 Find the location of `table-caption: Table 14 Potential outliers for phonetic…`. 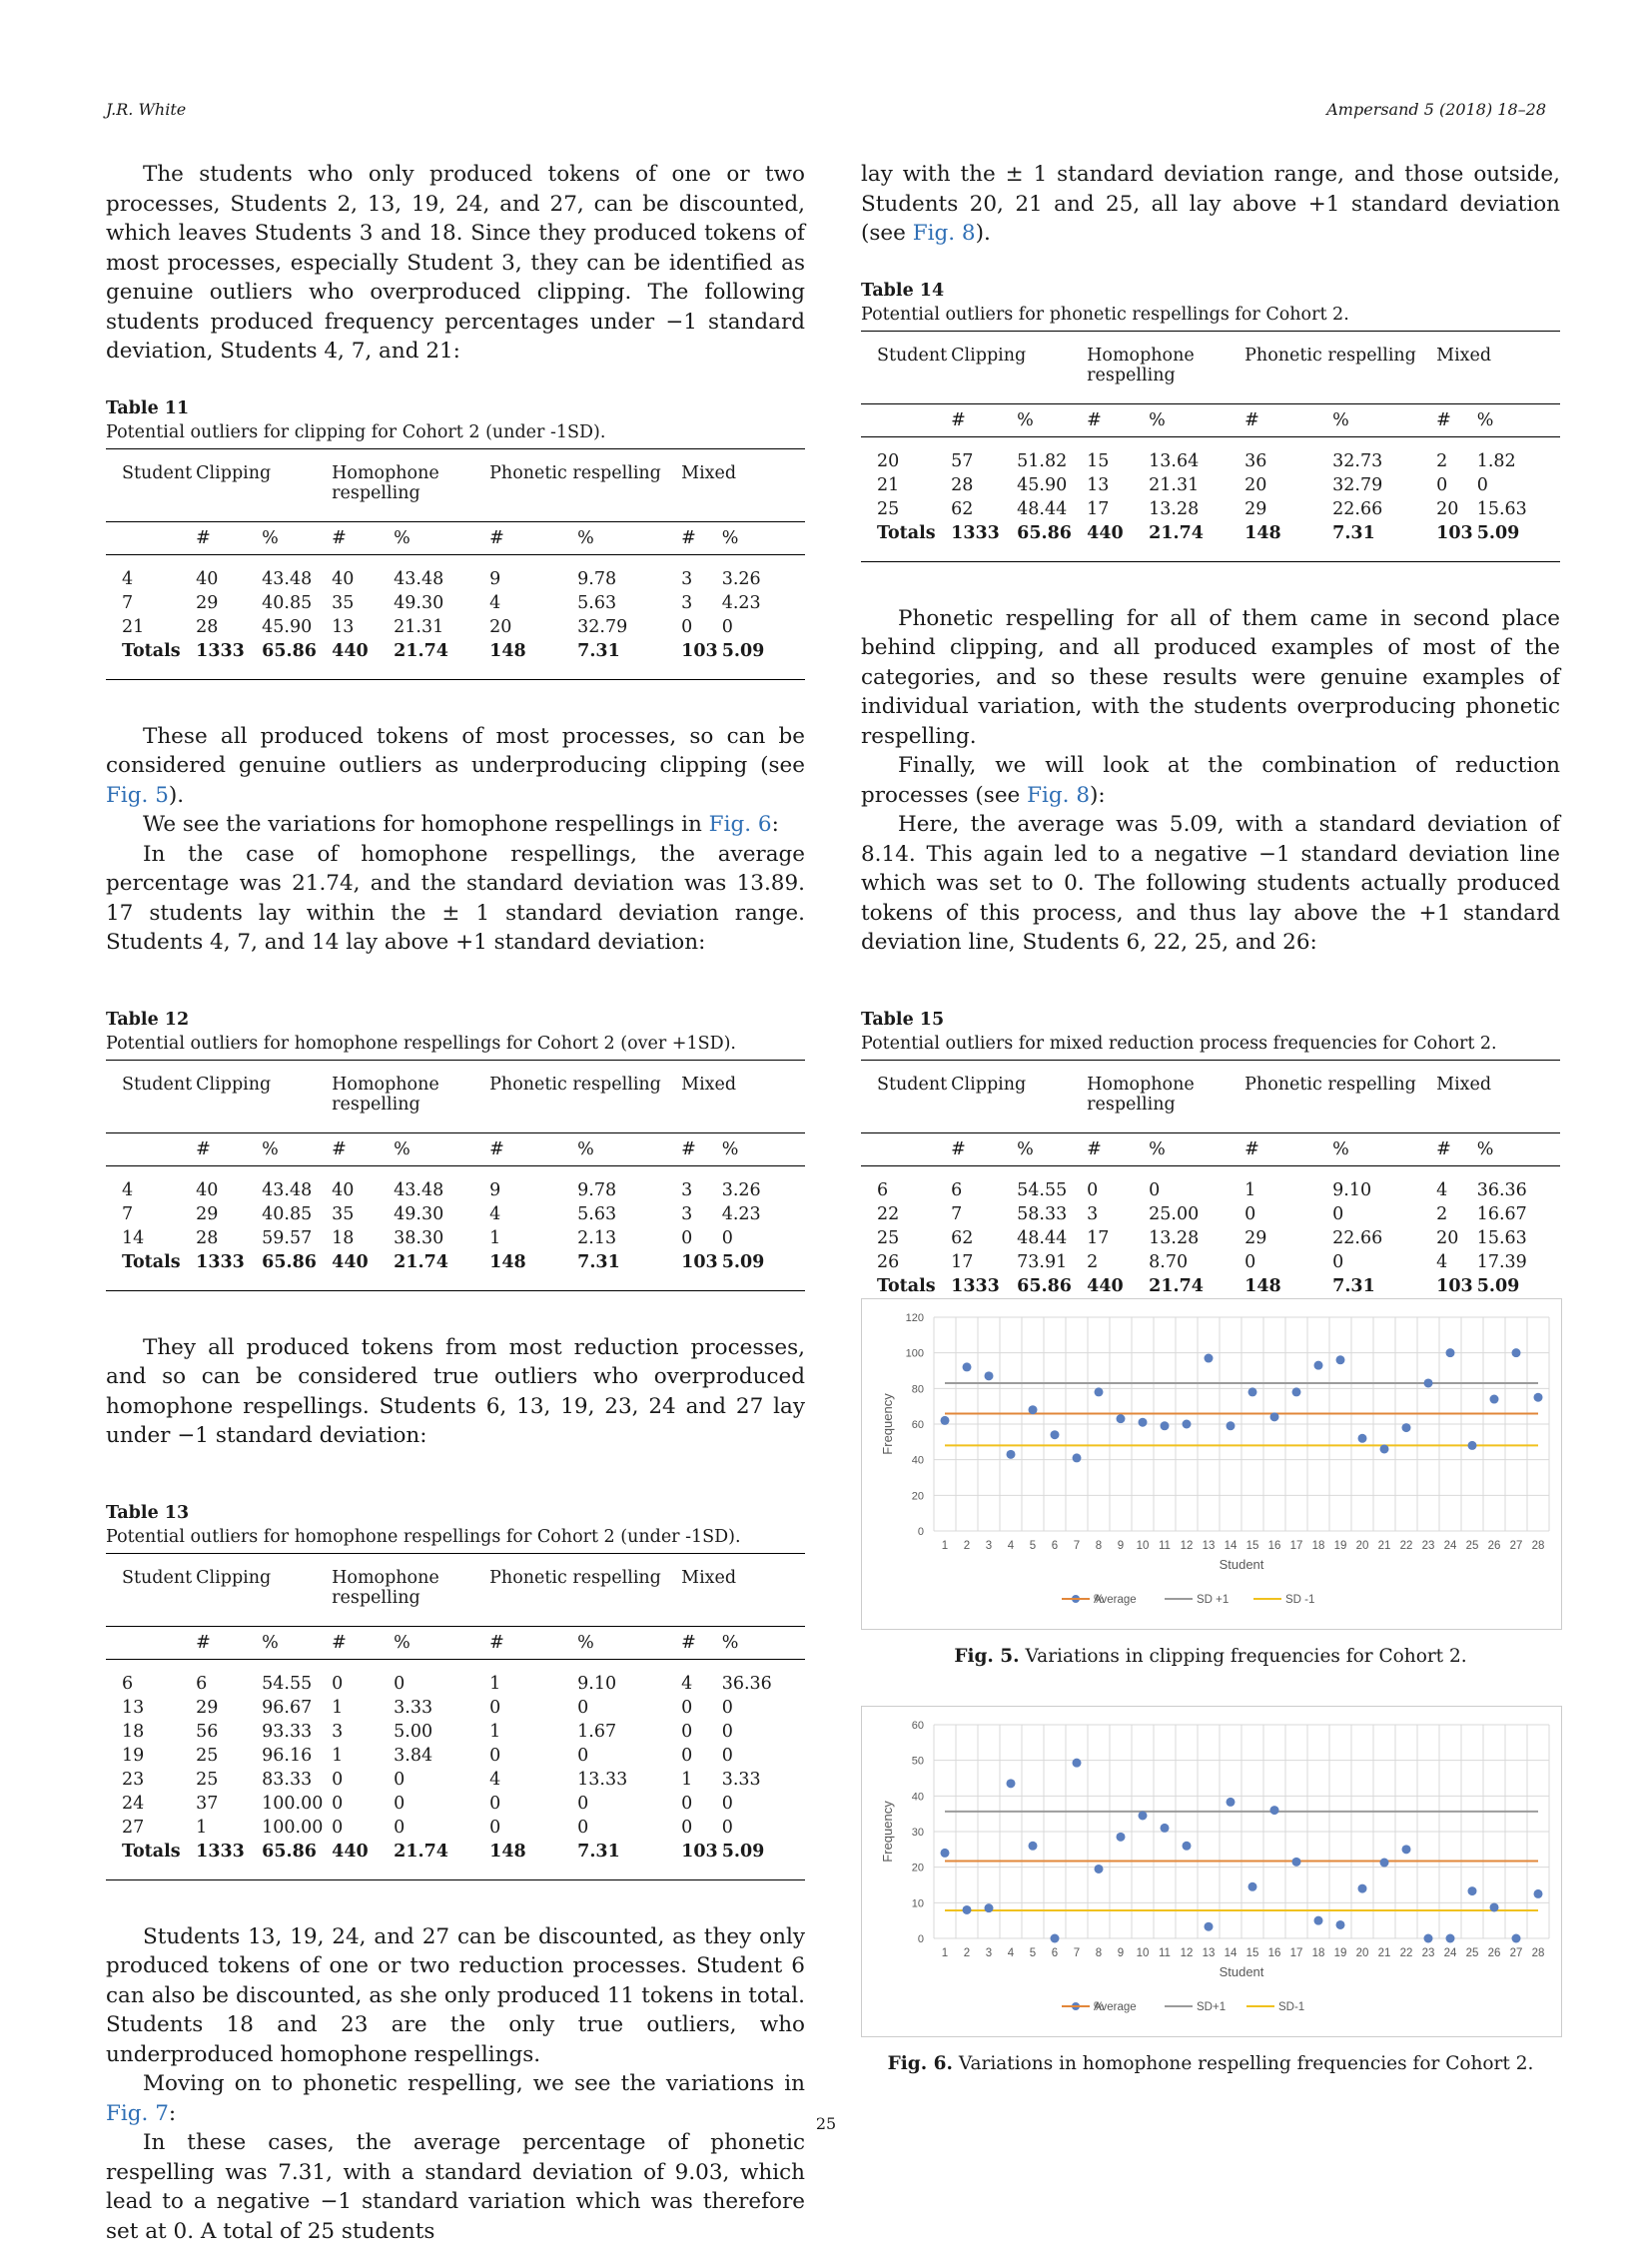

table-caption: Table 14 Potential outliers for phonetic… is located at coordinates (1210, 303).